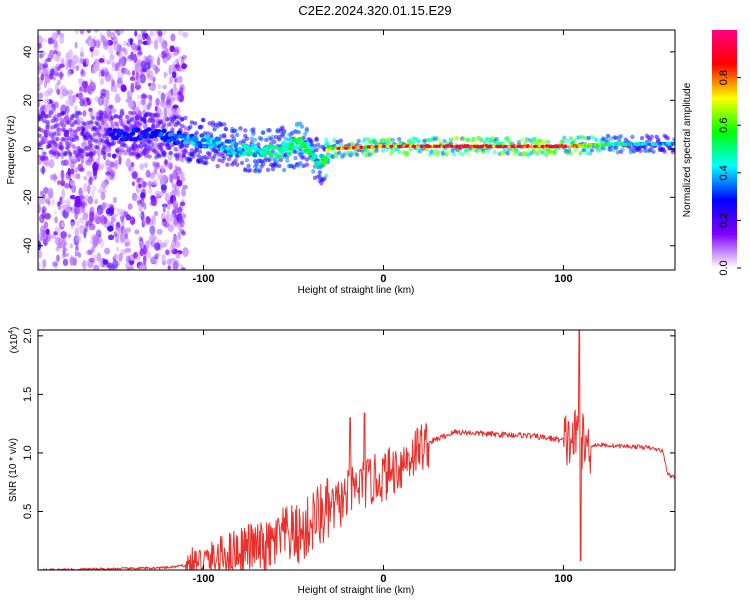  What do you see at coordinates (14, 340) in the screenshot?
I see `snr-multiplier: (x104)` at bounding box center [14, 340].